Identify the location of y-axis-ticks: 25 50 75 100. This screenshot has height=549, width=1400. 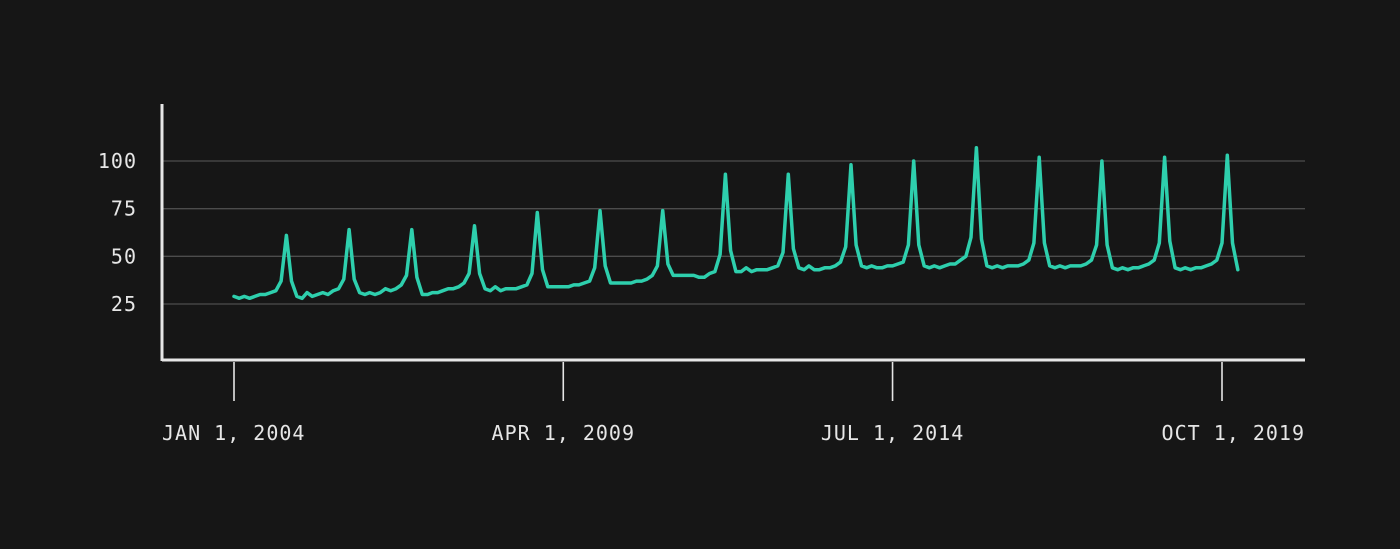
(117, 232).